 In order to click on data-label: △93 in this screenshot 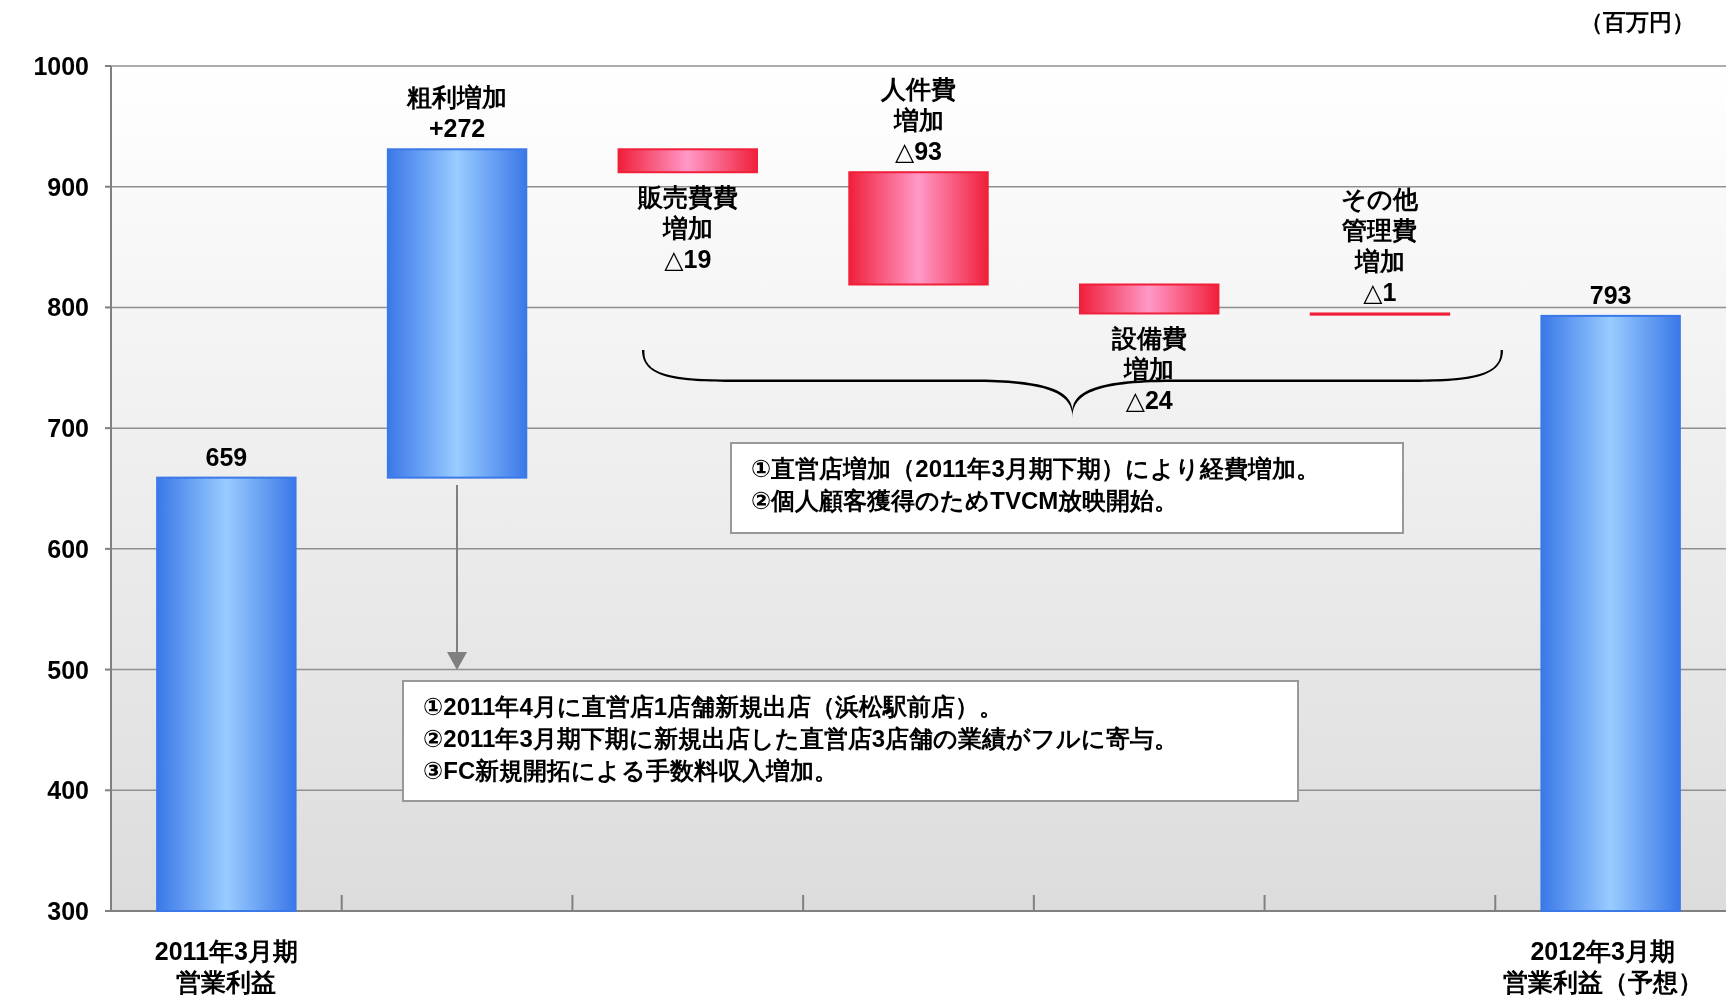, I will do `click(918, 151)`.